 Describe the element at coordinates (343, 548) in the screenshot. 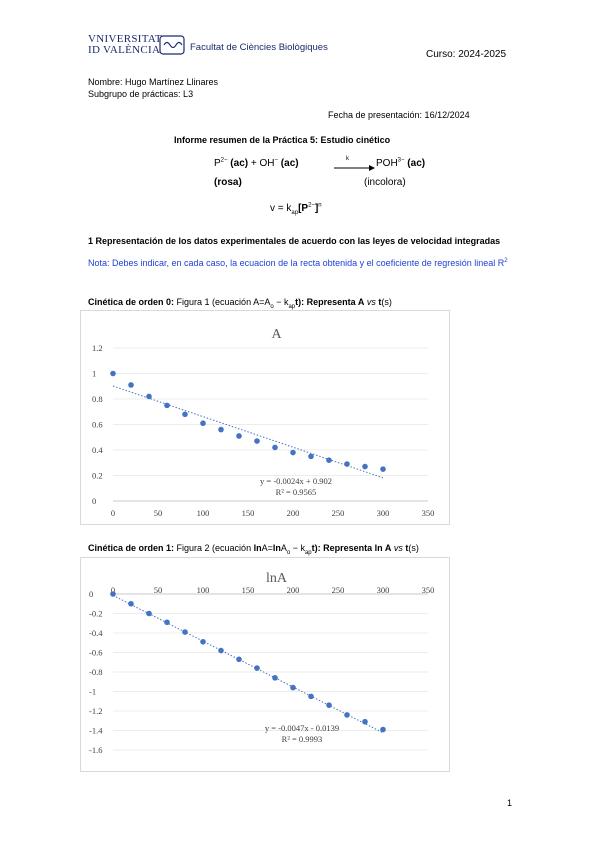

I see `fig2-caption-text4: t): Representa` at that location.